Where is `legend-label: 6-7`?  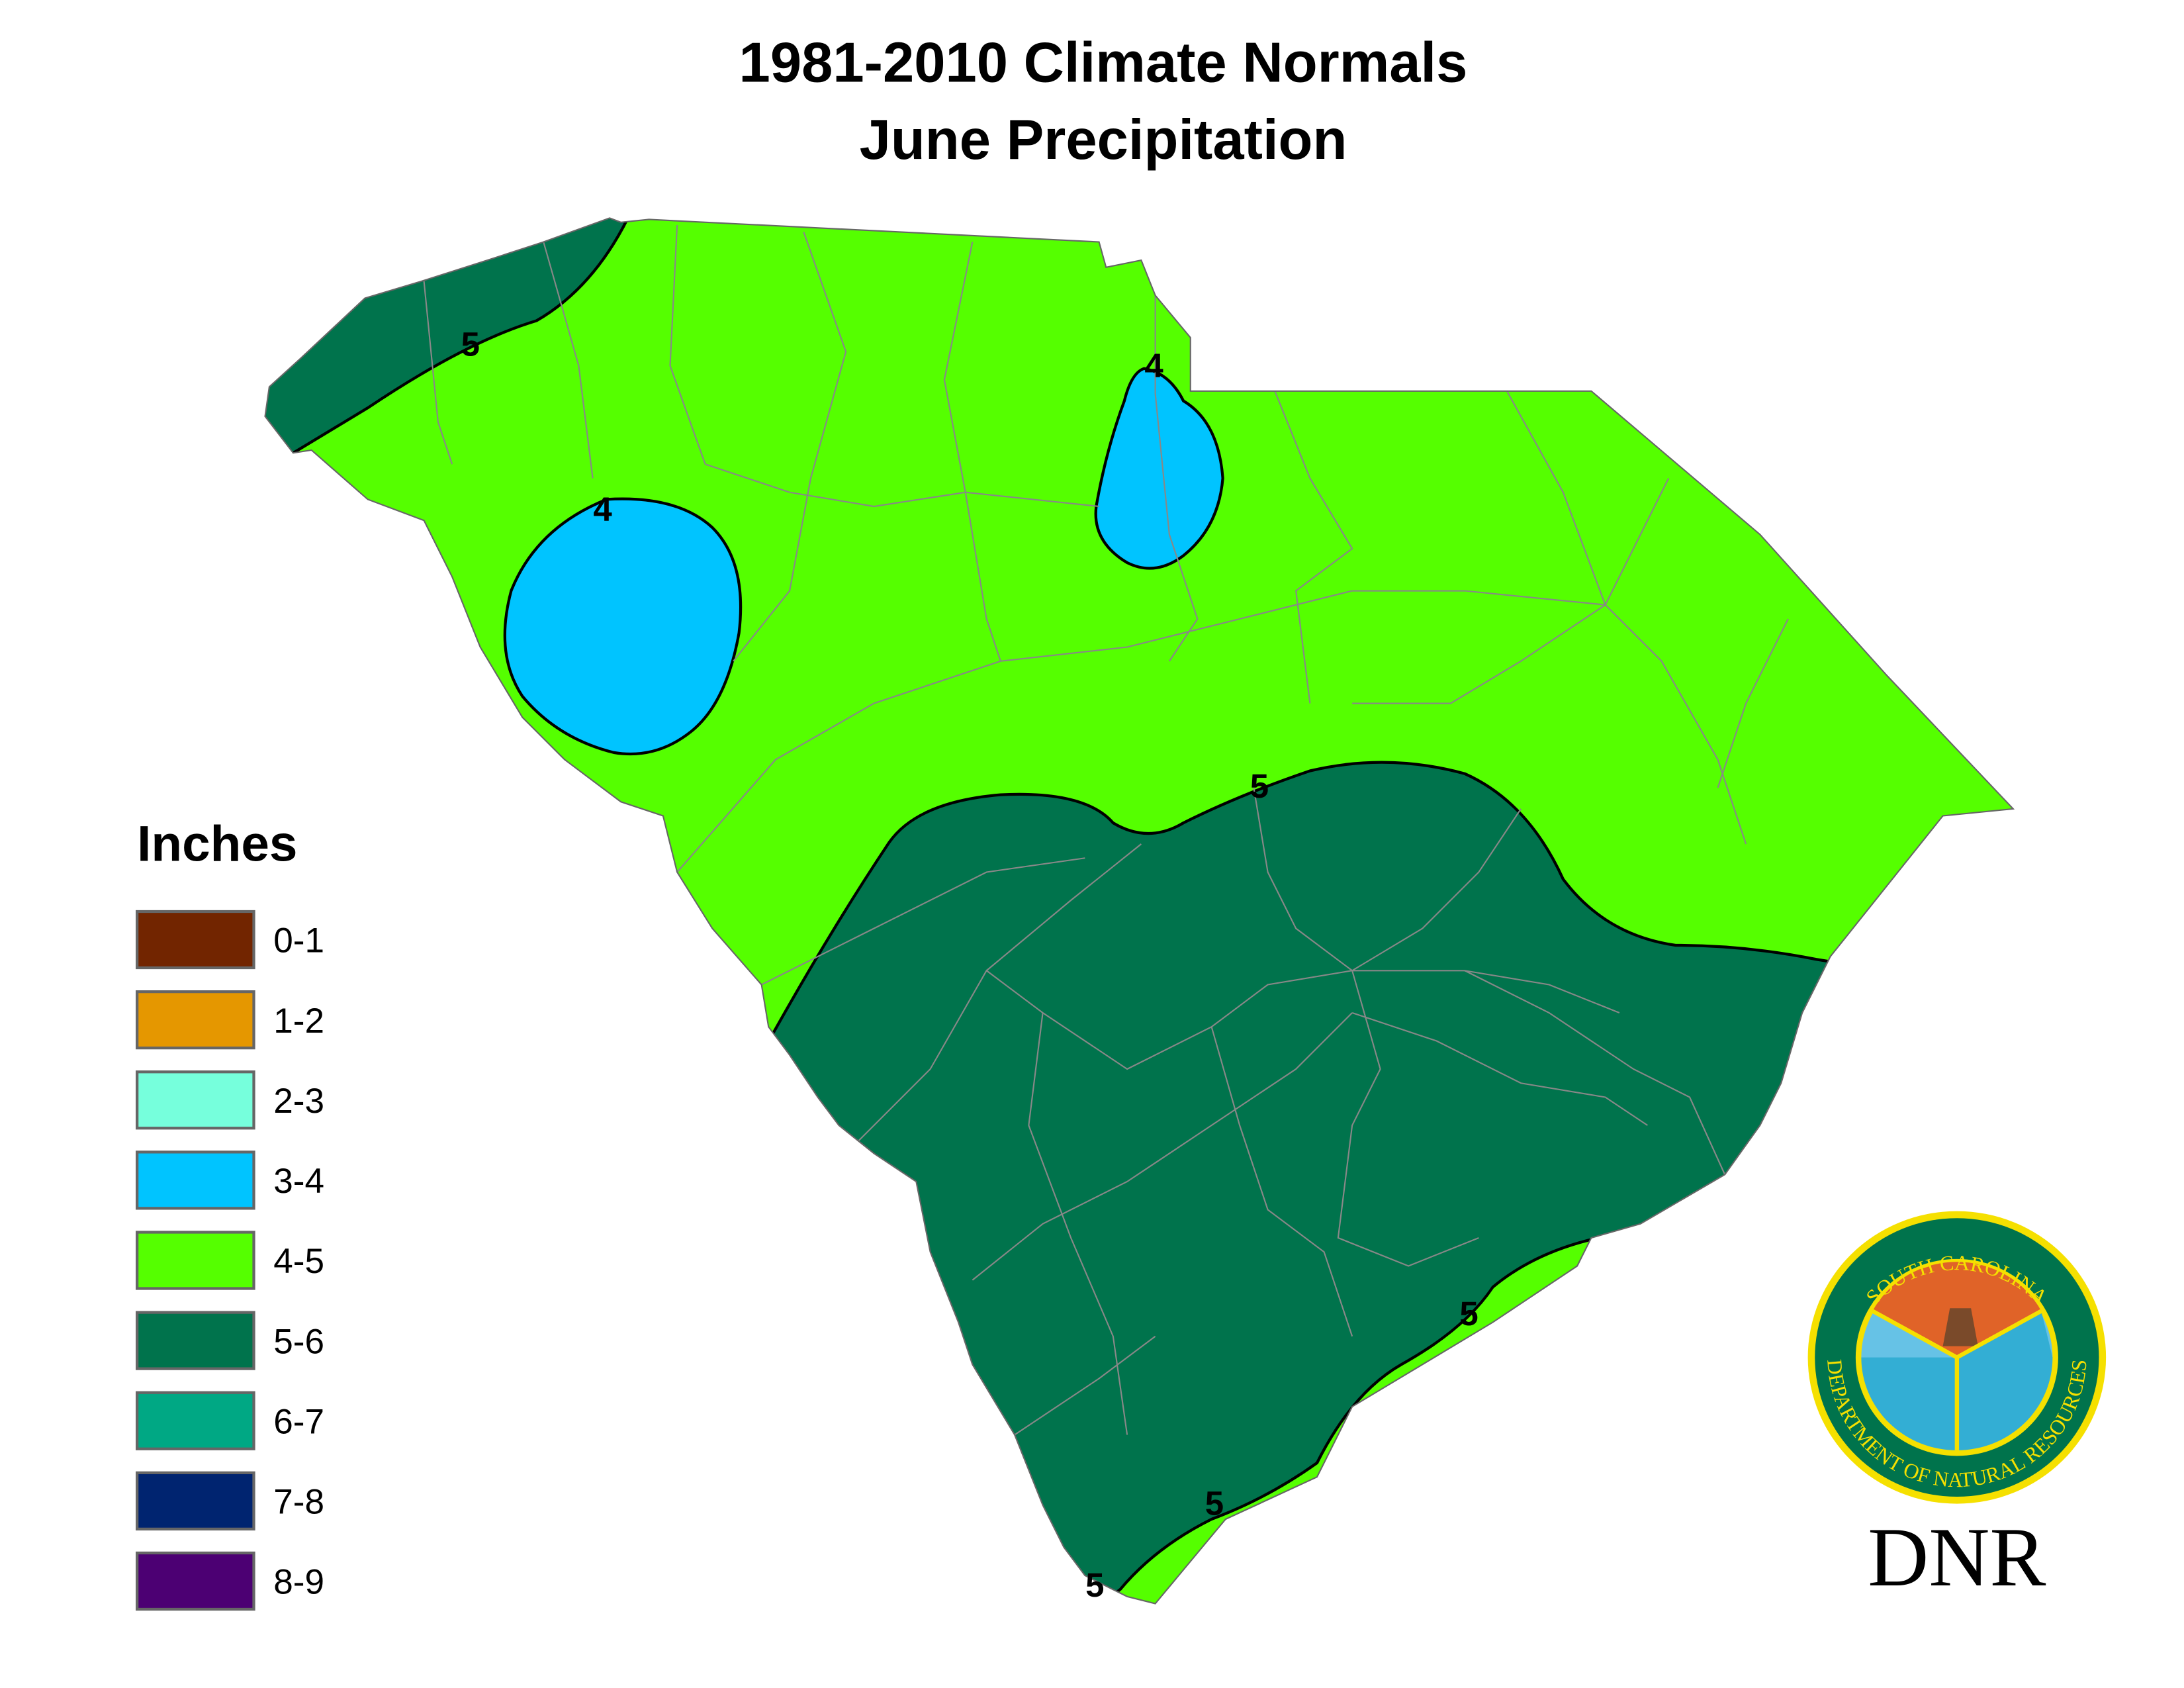
legend-label: 6-7 is located at coordinates (299, 1421).